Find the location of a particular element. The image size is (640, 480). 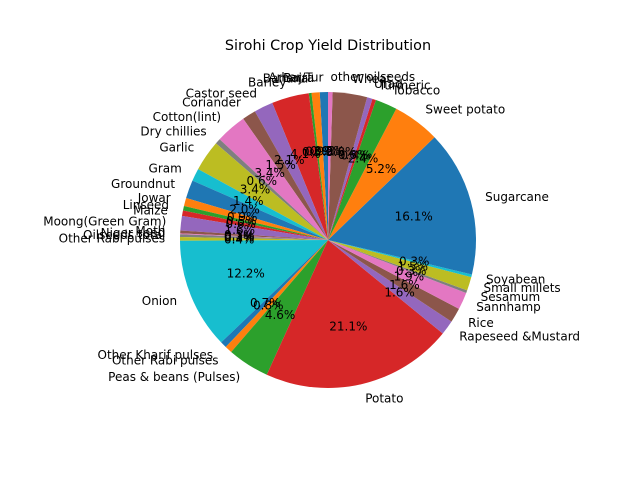

pie-slice-tobacco is located at coordinates (362, 170).